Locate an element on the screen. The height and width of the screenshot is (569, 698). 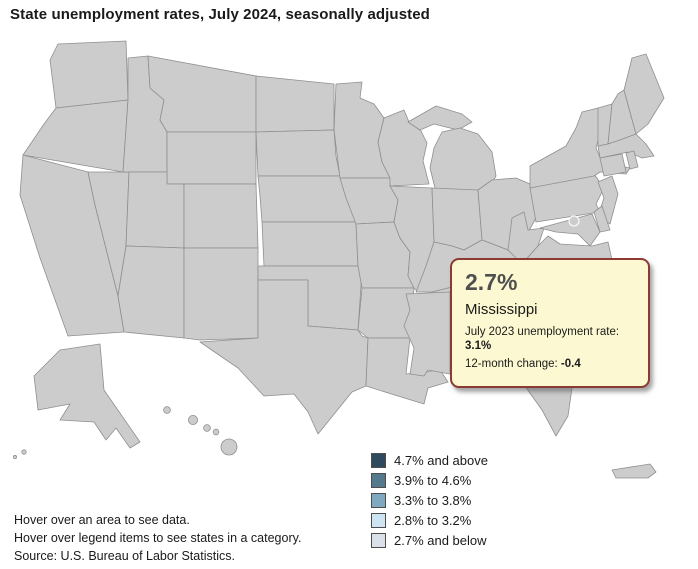
state-hawaii-molokai is located at coordinates (207, 428).